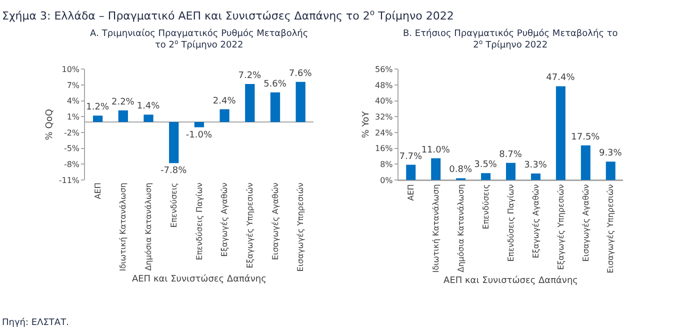 The height and width of the screenshot is (335, 681). I want to click on data-label: 1.2%, so click(98, 107).